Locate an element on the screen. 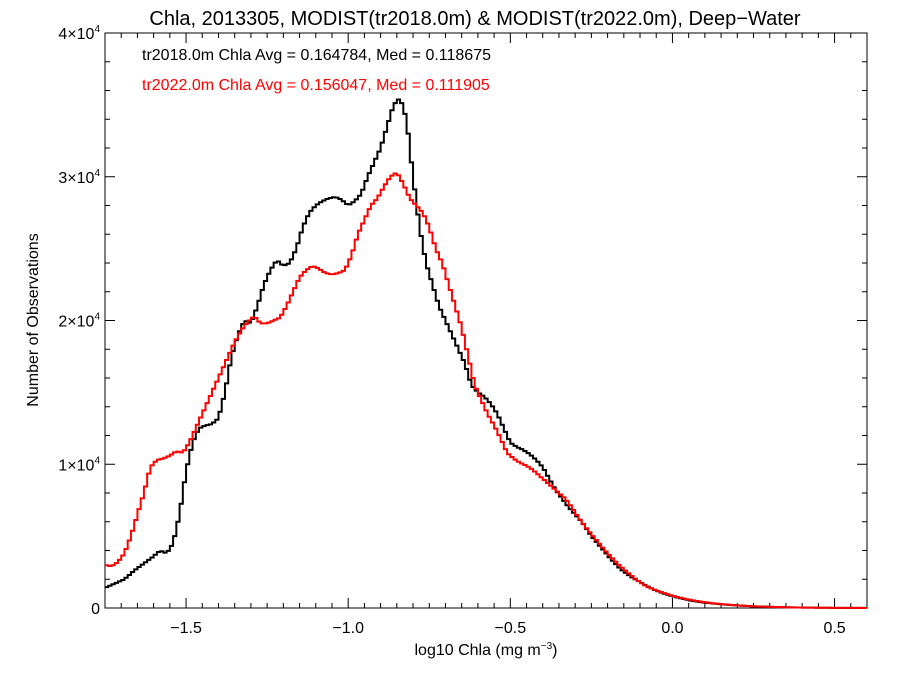  y-tick-label: 0 is located at coordinates (95, 609).